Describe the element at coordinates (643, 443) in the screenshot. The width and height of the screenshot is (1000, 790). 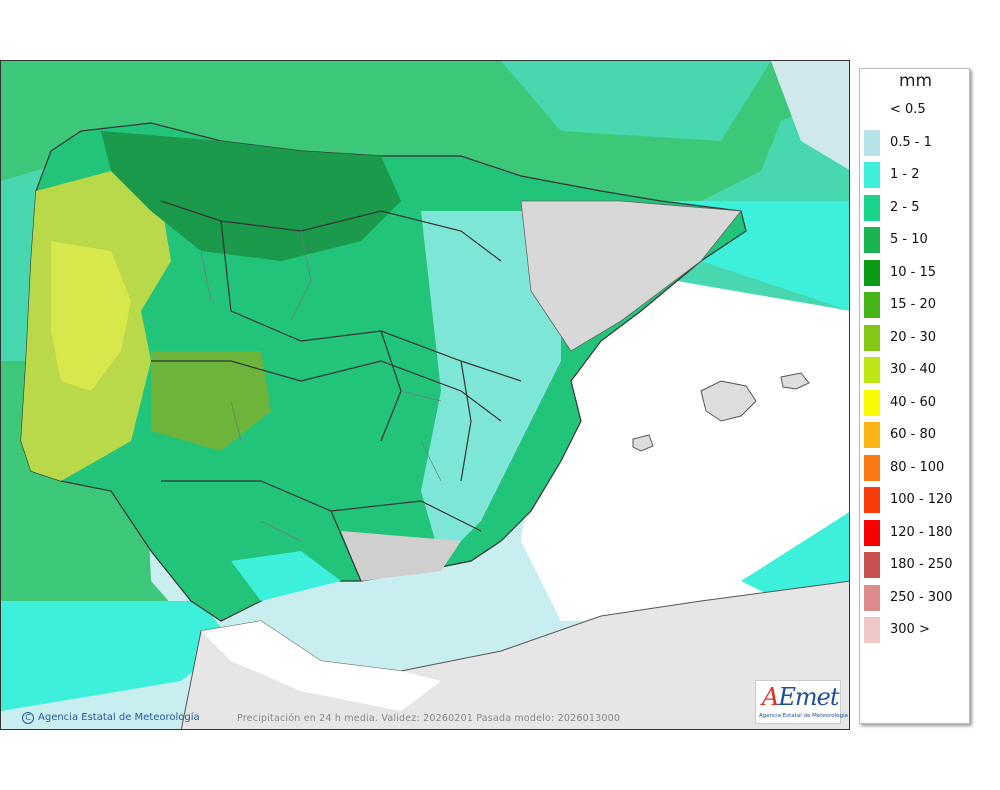
I see `ibiza-island` at that location.